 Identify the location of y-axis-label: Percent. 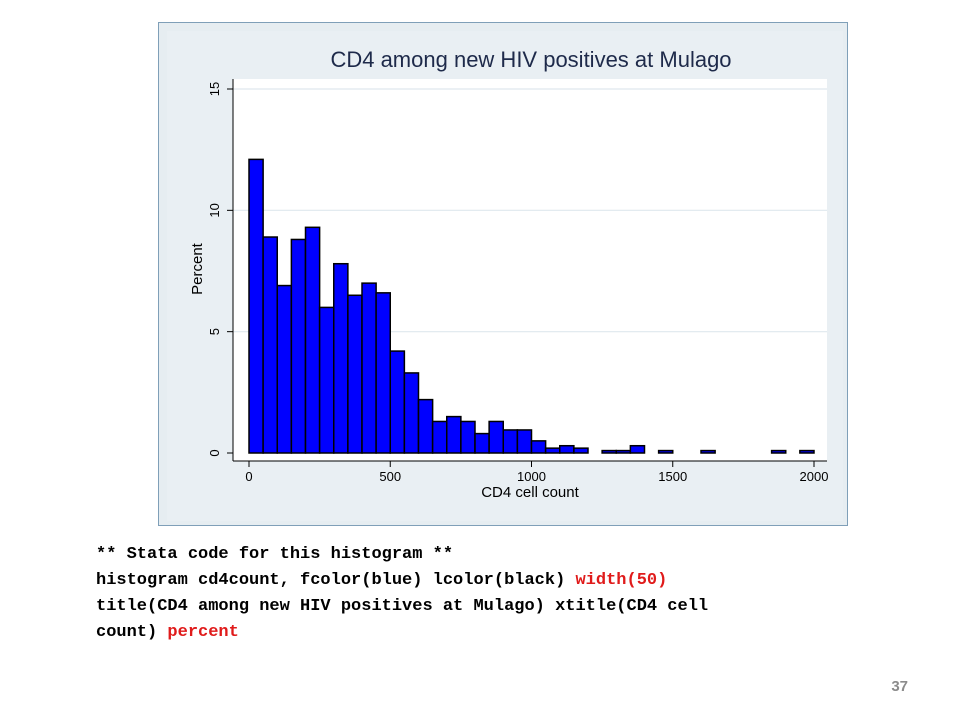
(197, 268).